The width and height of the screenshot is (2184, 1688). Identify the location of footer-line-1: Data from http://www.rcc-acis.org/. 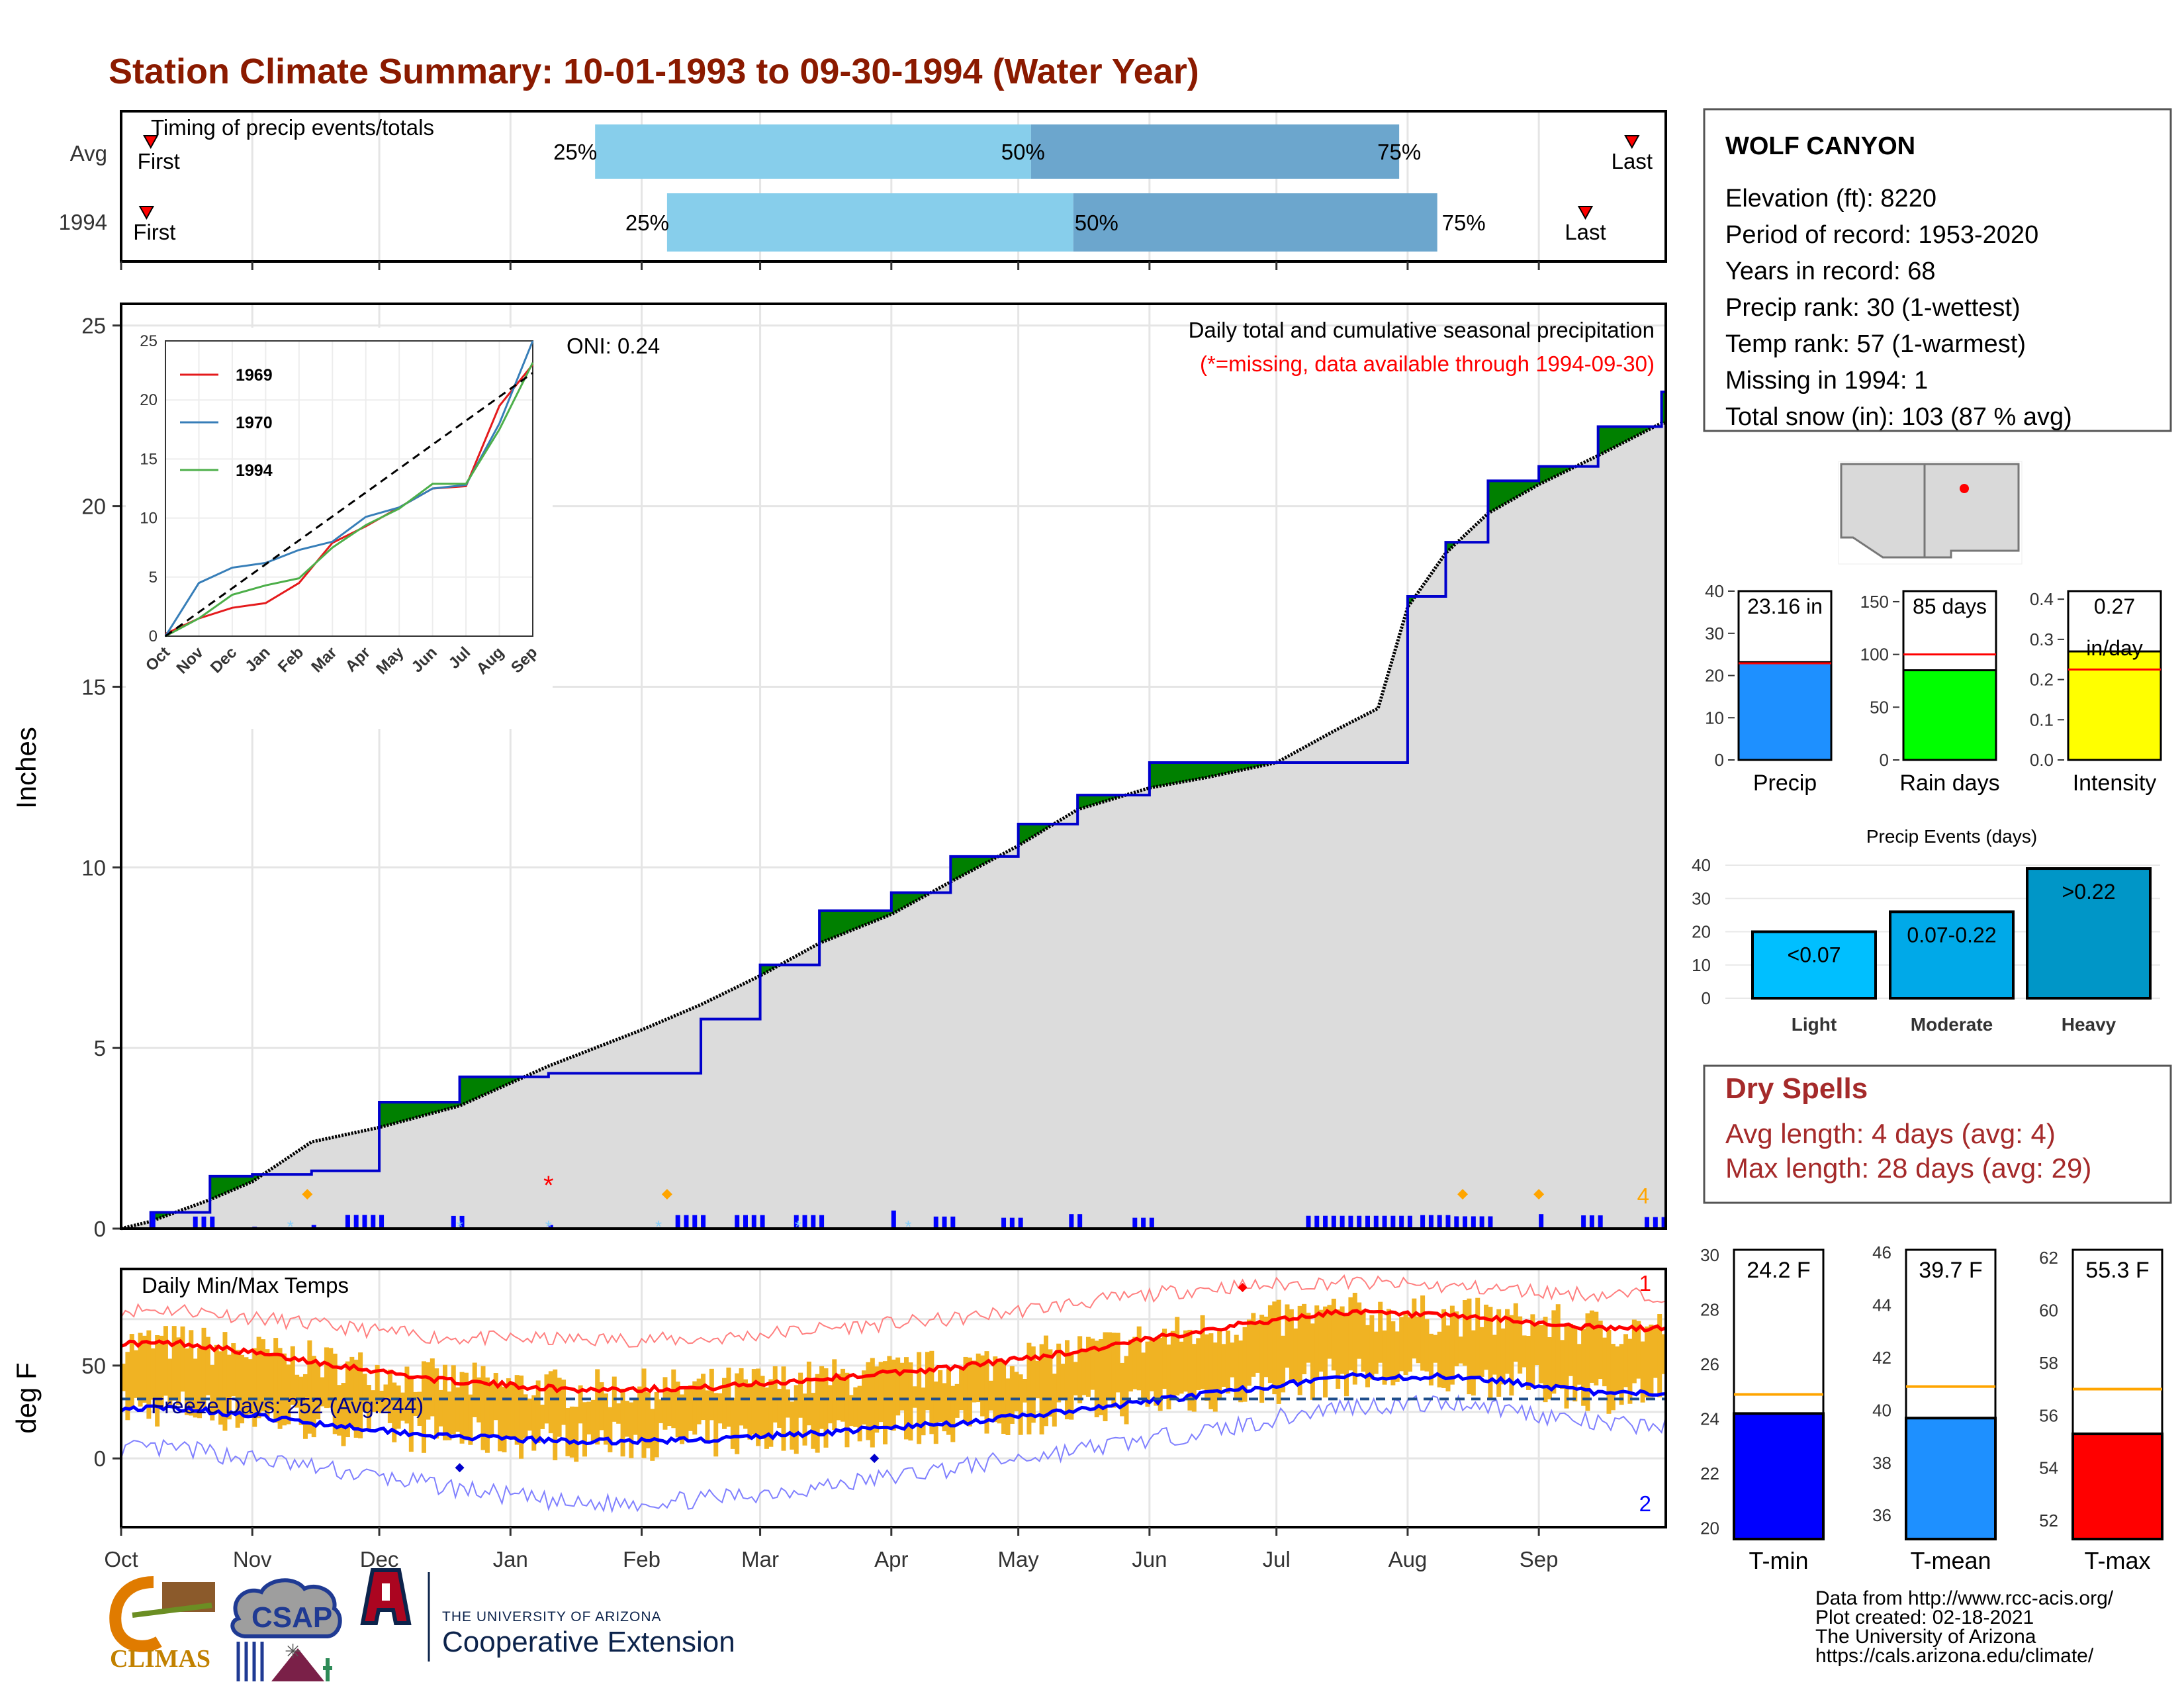
(1965, 1598).